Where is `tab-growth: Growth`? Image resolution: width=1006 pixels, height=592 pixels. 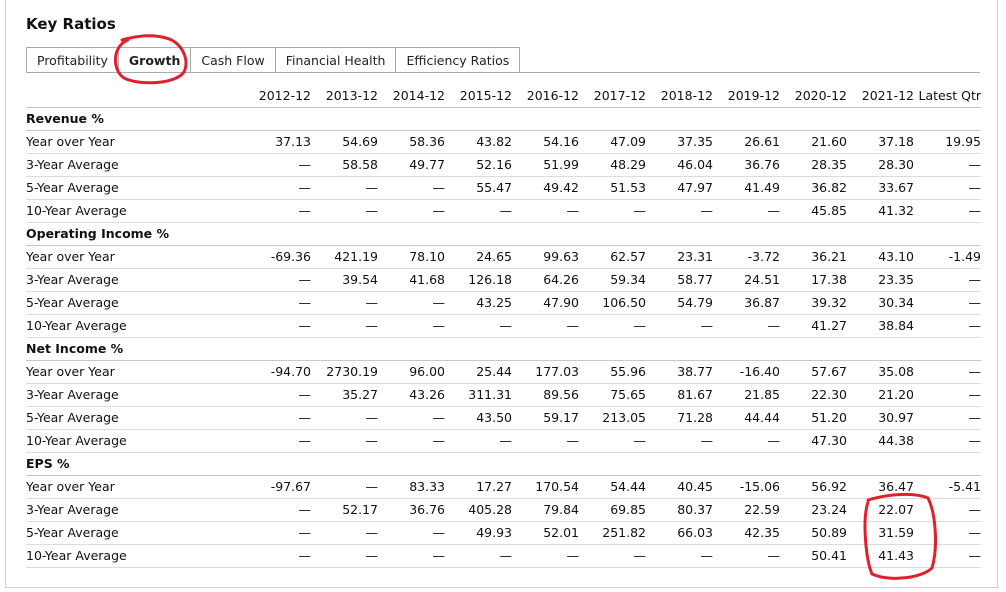 tab-growth: Growth is located at coordinates (154, 60).